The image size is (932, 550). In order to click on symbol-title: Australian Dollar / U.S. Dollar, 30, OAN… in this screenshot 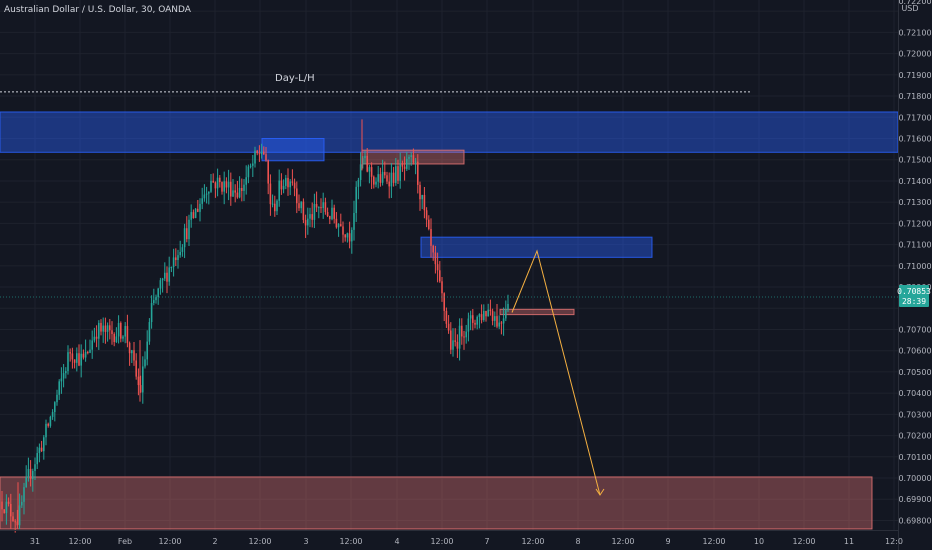, I will do `click(98, 10)`.